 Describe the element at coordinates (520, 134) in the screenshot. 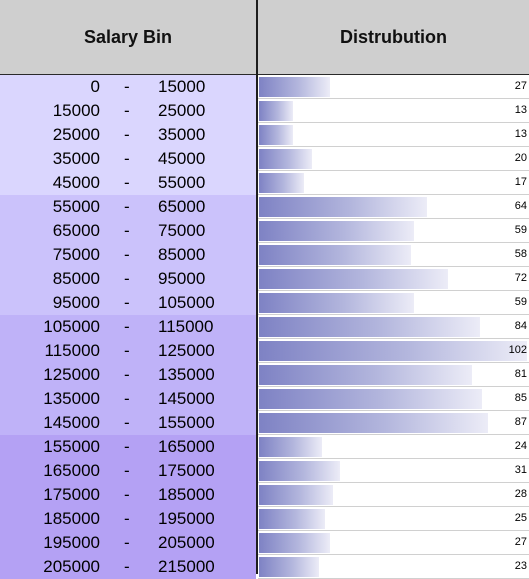

I see `count-value: 13` at that location.